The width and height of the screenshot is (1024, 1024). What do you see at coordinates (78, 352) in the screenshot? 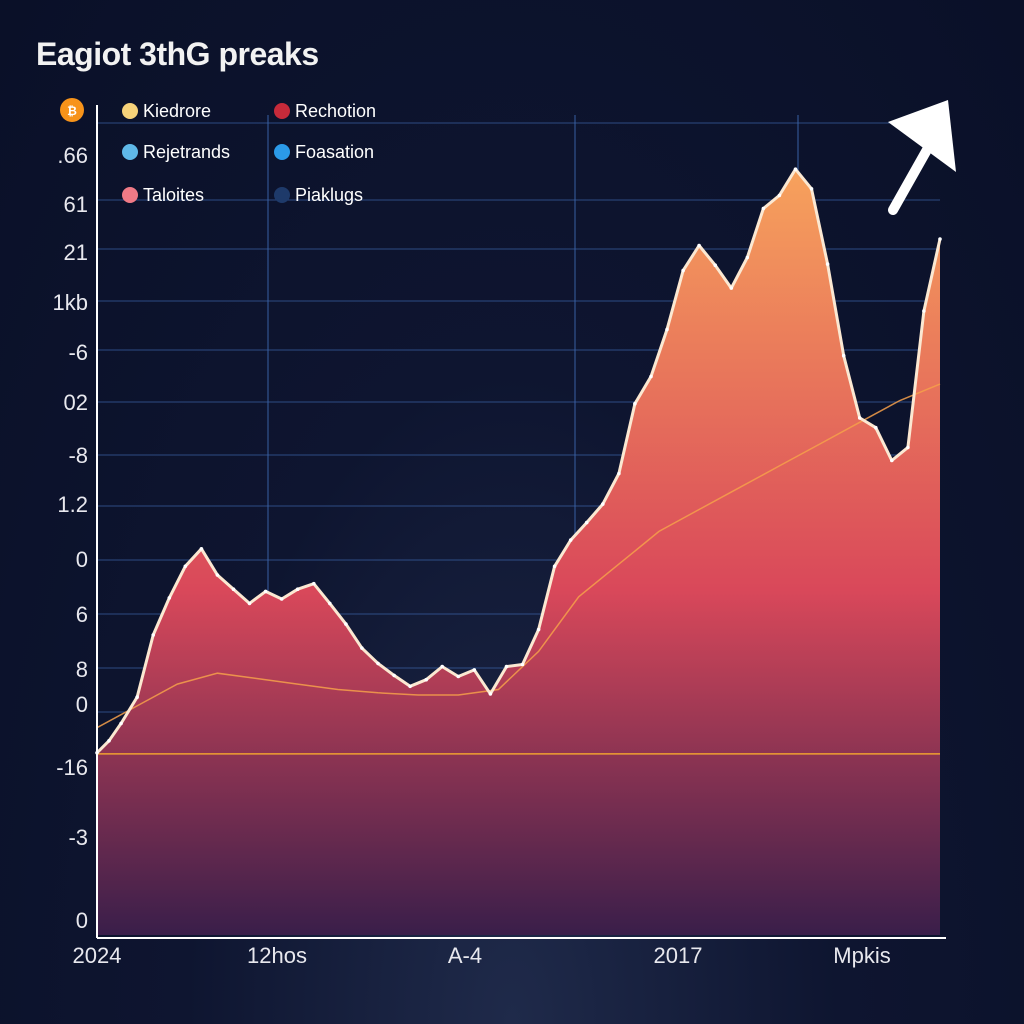
I see `y-tick-label: -6` at bounding box center [78, 352].